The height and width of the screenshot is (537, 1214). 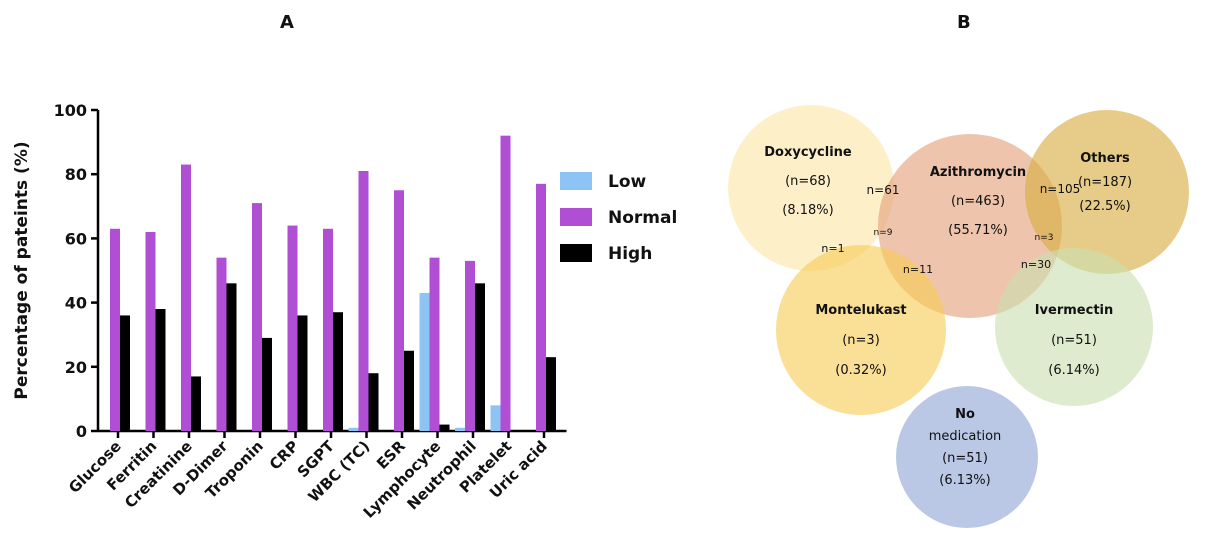 I want to click on bar-high-esr, so click(x=409, y=390).